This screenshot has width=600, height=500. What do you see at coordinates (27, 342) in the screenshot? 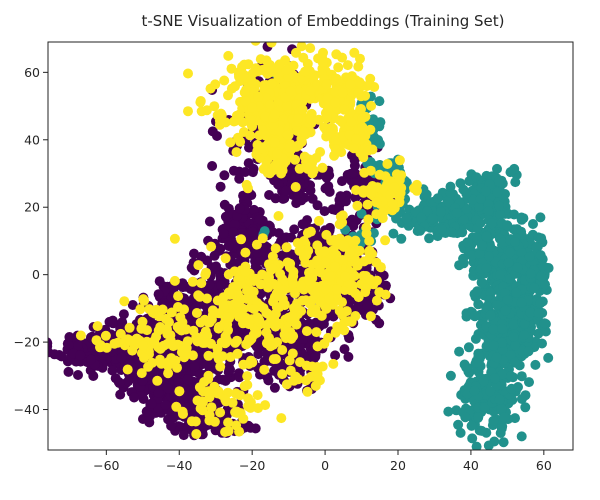
I see `y-tick-label: −20` at bounding box center [27, 342].